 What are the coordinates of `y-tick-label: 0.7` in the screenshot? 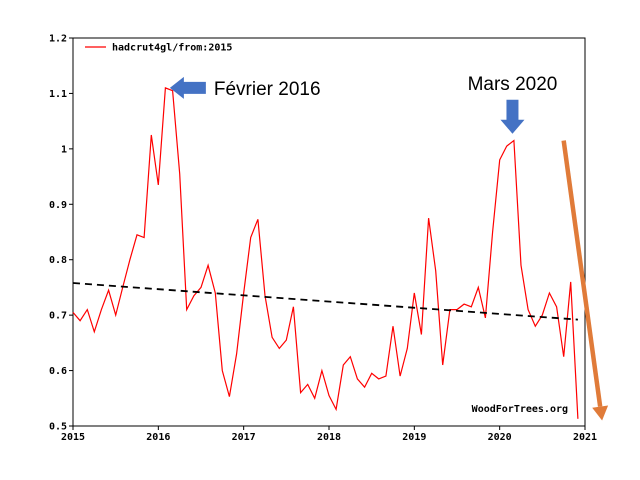 It's located at (58, 316).